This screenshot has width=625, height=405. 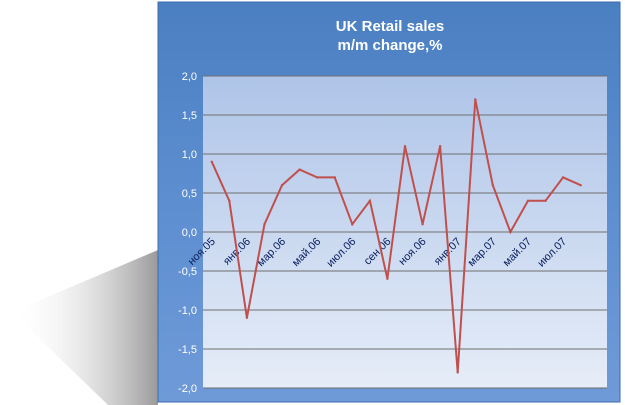 What do you see at coordinates (187, 311) in the screenshot?
I see `y-tick-label: -1,0` at bounding box center [187, 311].